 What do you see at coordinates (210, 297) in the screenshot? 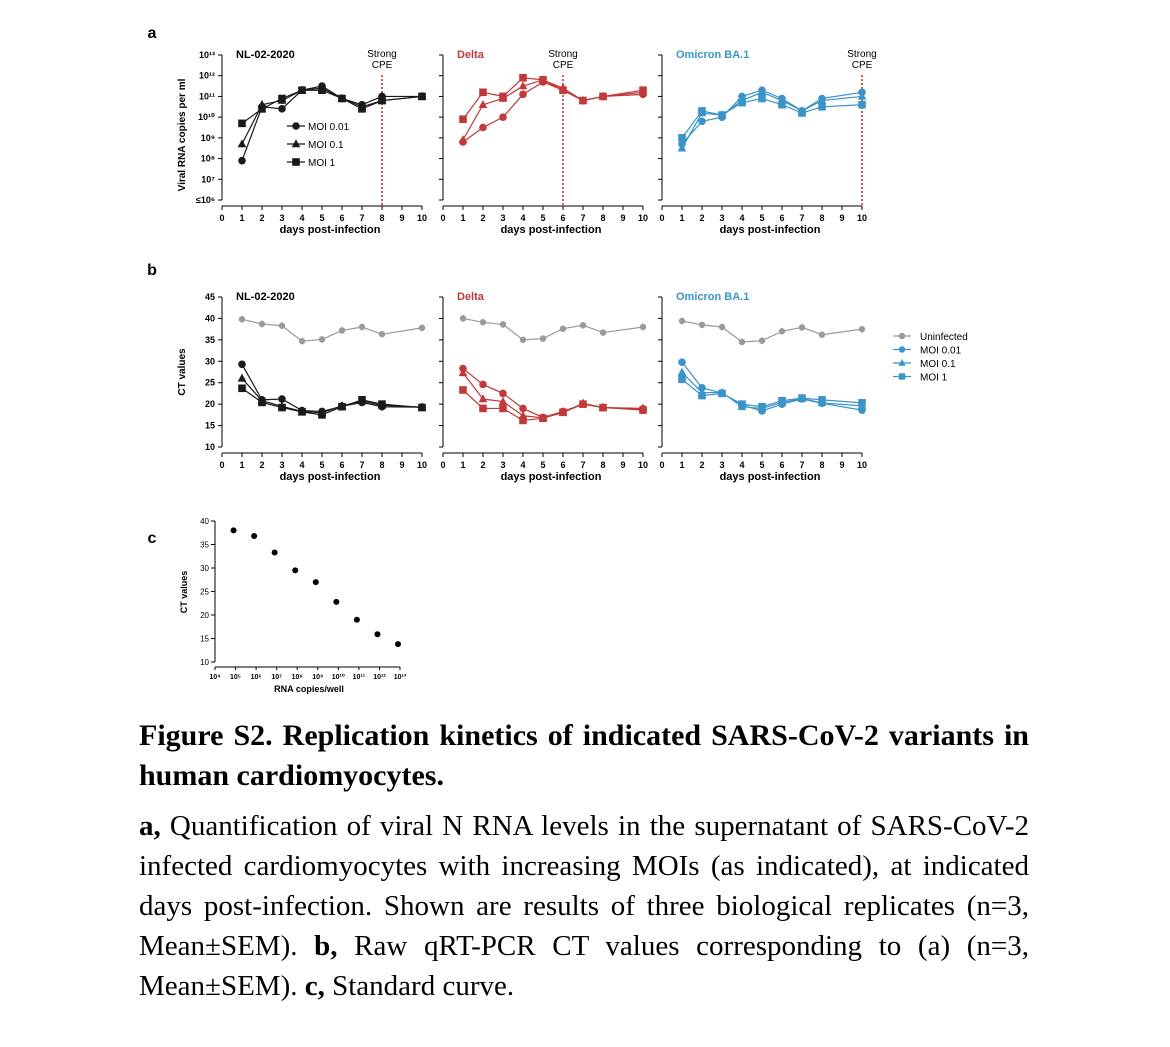
I see `panel-b-0-y-tick-label: 45` at bounding box center [210, 297].